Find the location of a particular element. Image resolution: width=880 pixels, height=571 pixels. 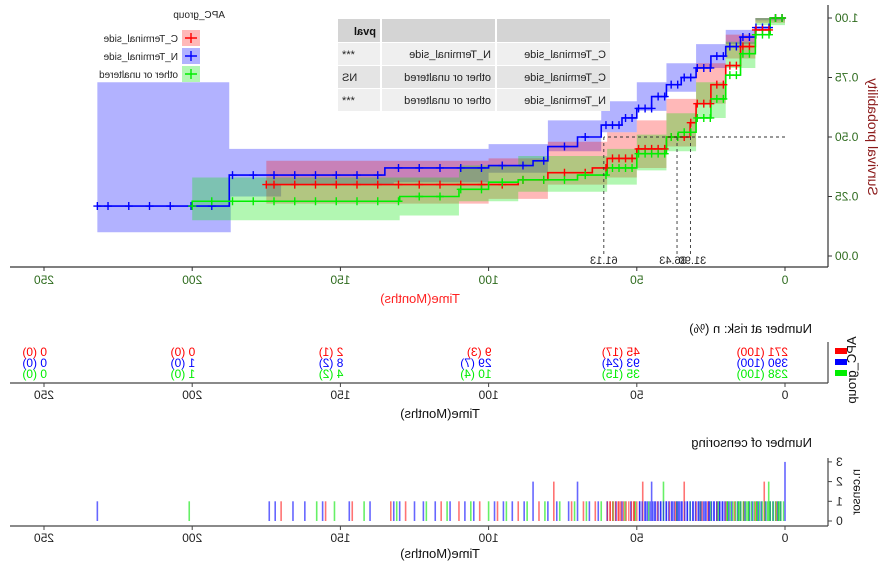

risk-table-title: Number at risk: n (%) is located at coordinates (750, 328).